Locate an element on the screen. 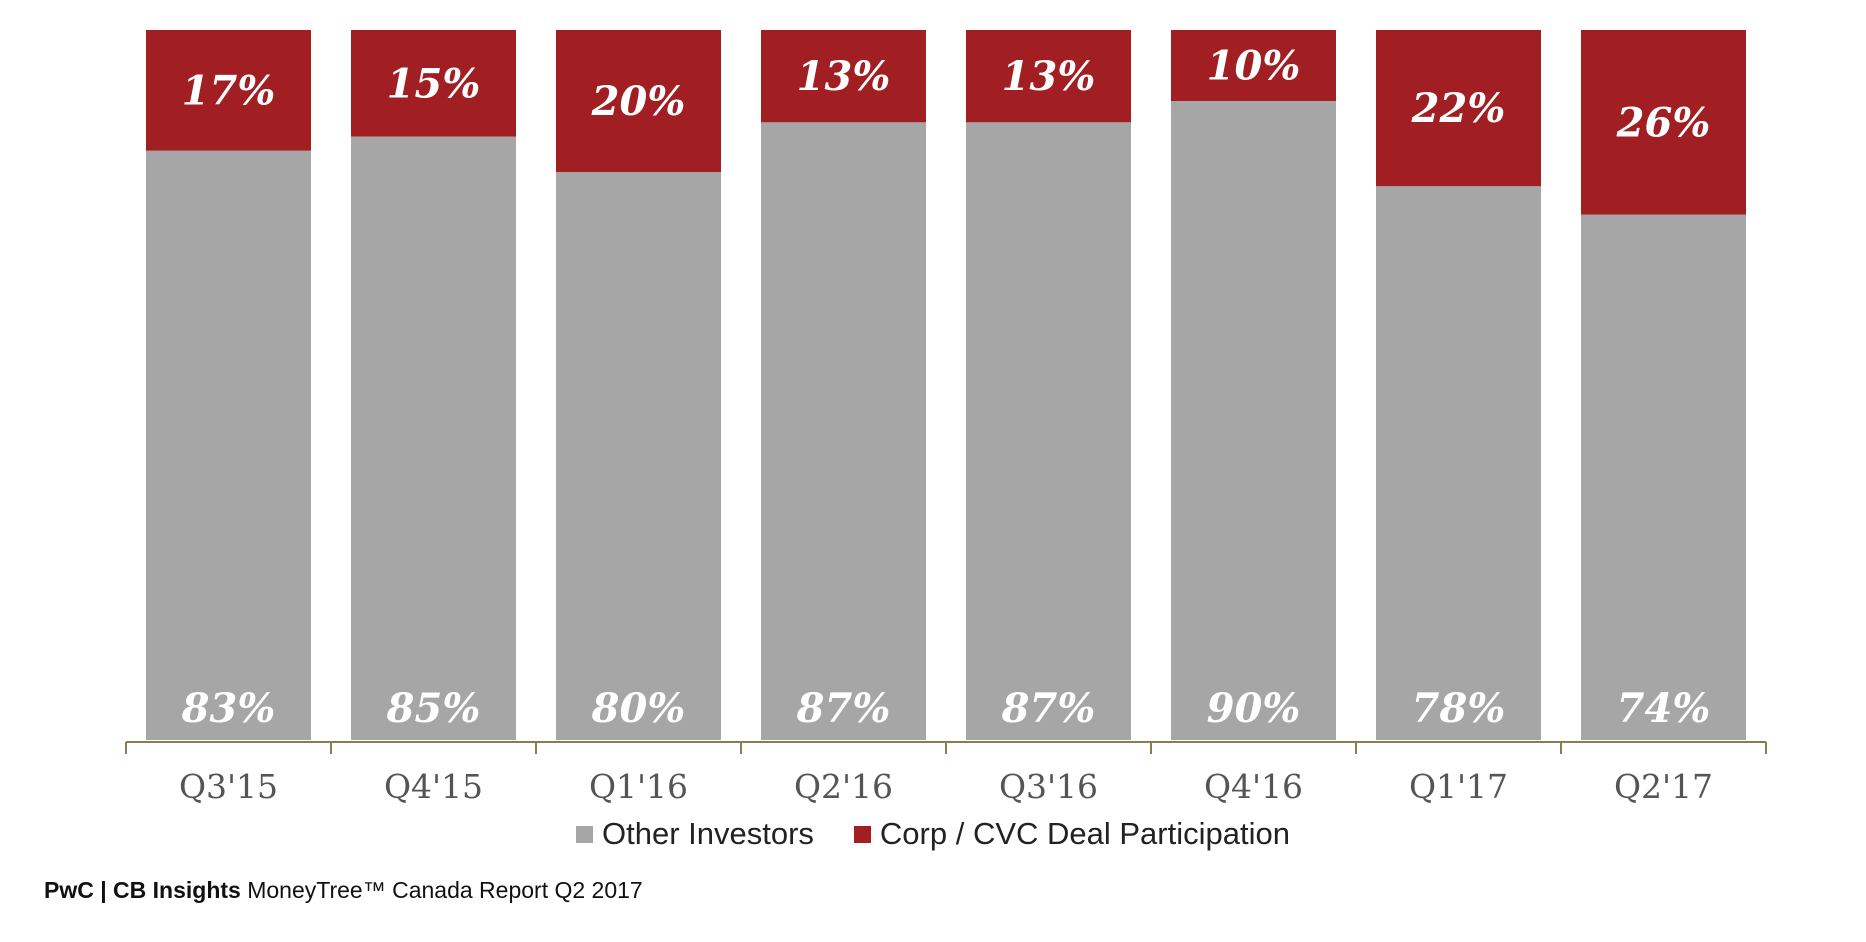  data-label-corp-cvc-q4-15: 15% is located at coordinates (434, 83).